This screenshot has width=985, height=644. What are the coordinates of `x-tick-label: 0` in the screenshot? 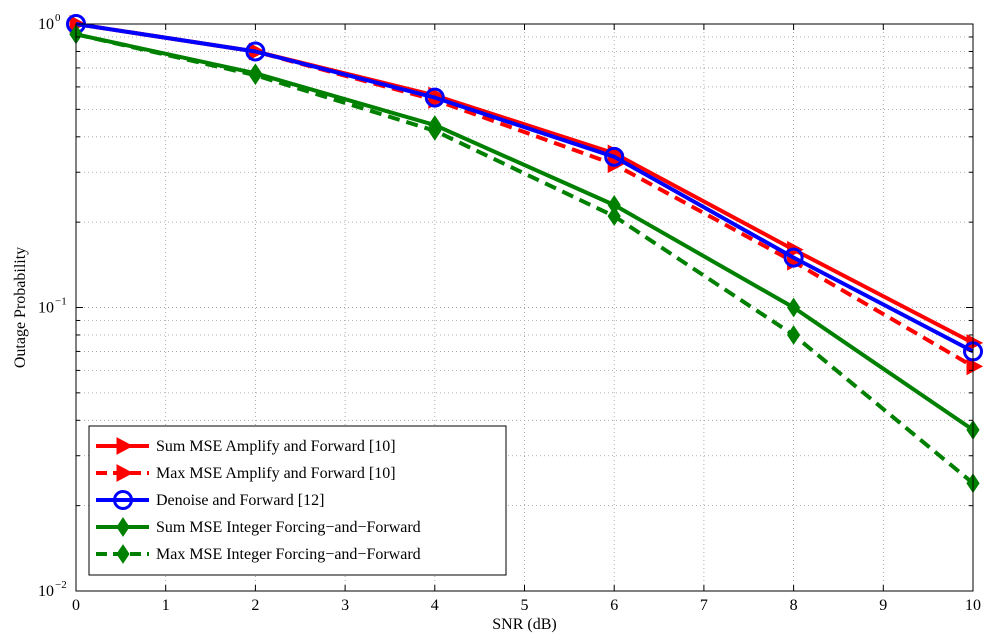 It's located at (76, 605).